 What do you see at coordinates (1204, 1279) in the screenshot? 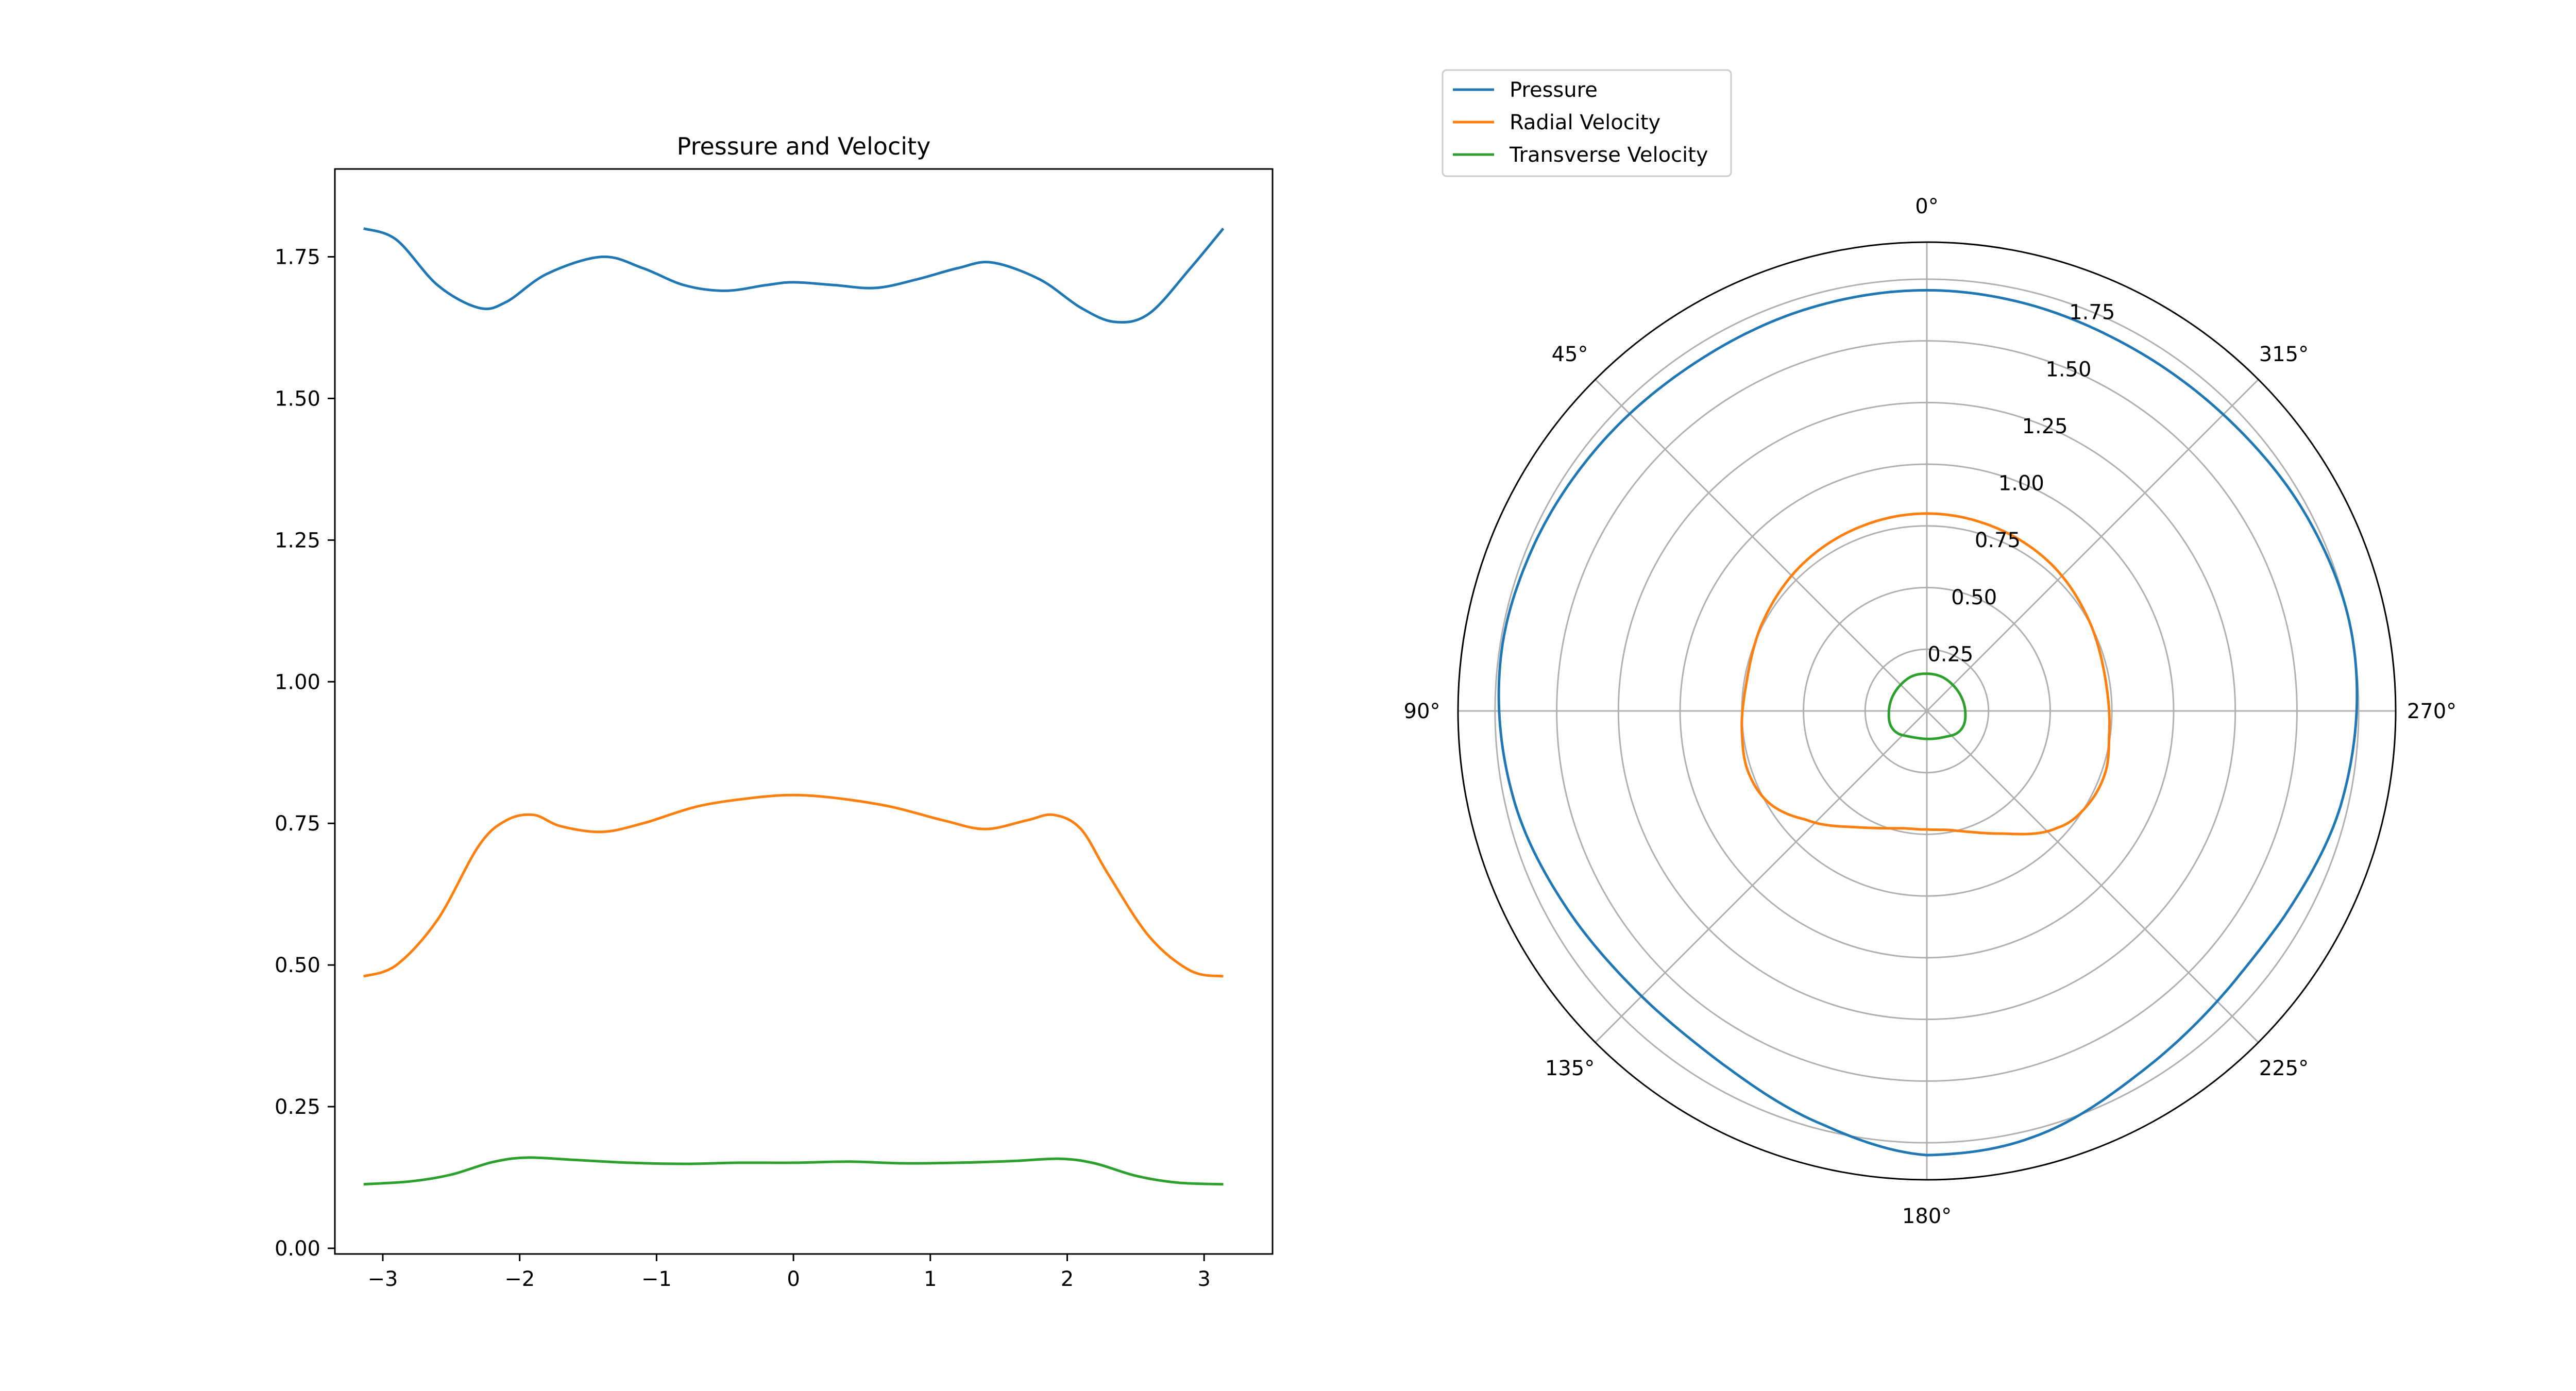
I see `x-tick-label: 3` at bounding box center [1204, 1279].